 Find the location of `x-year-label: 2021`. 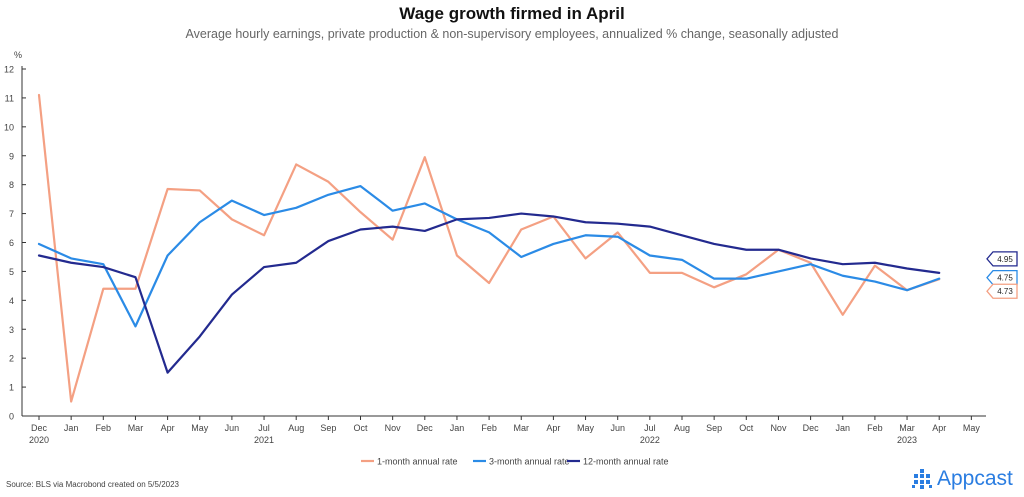

x-year-label: 2021 is located at coordinates (264, 440).